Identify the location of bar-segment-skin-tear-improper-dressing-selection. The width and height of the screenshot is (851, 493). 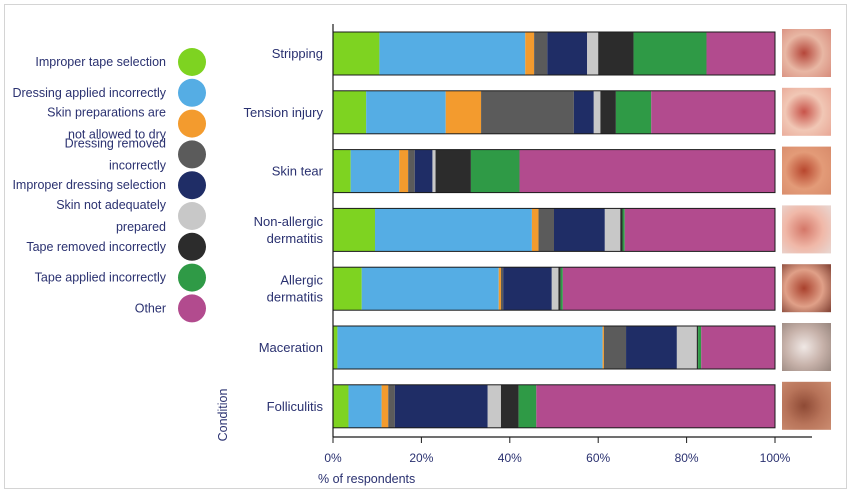
(423, 171).